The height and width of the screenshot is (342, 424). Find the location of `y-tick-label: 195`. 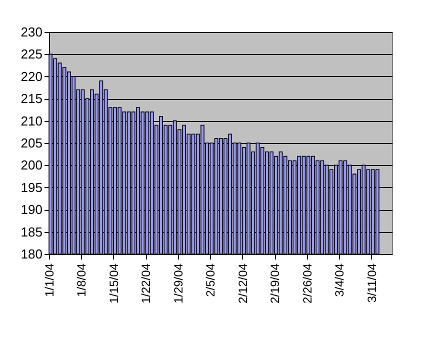

y-tick-label: 195 is located at coordinates (31, 187).